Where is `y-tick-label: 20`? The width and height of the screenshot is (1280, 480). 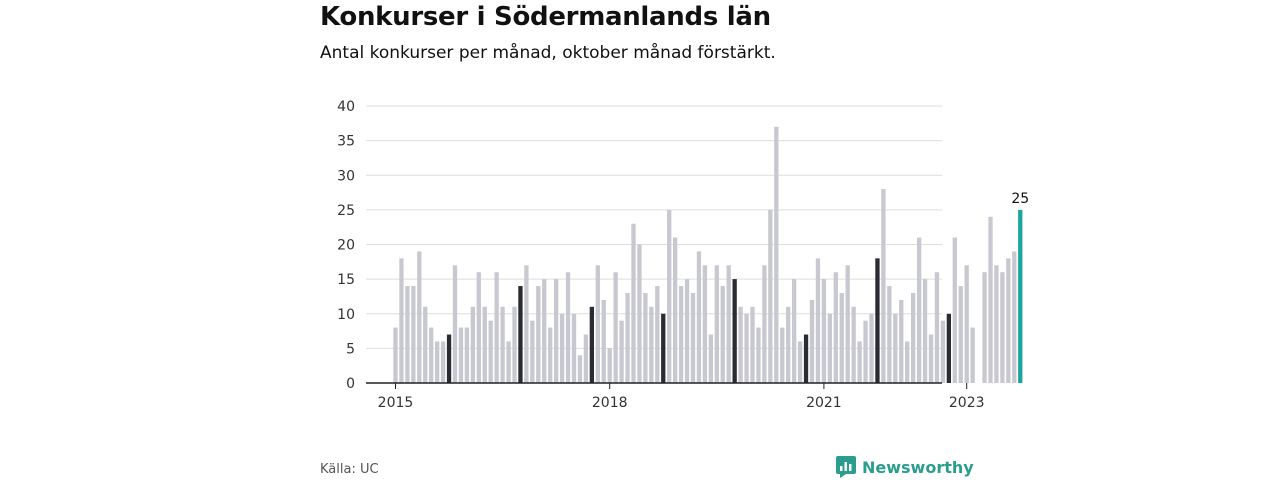
y-tick-label: 20 is located at coordinates (346, 246).